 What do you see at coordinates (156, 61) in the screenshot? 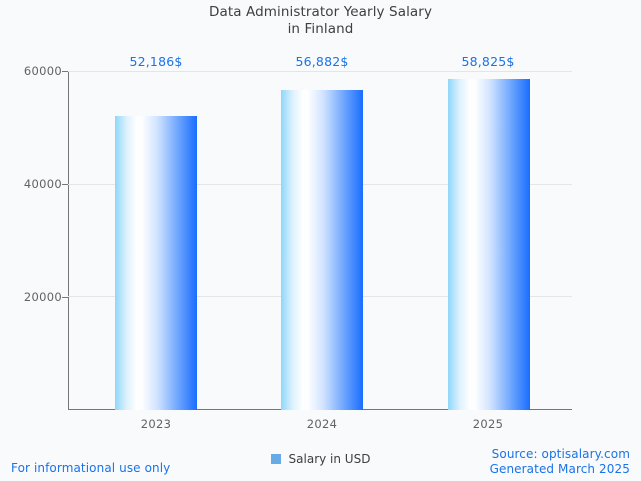
I see `bar-value-label-2023: 52,186$` at bounding box center [156, 61].